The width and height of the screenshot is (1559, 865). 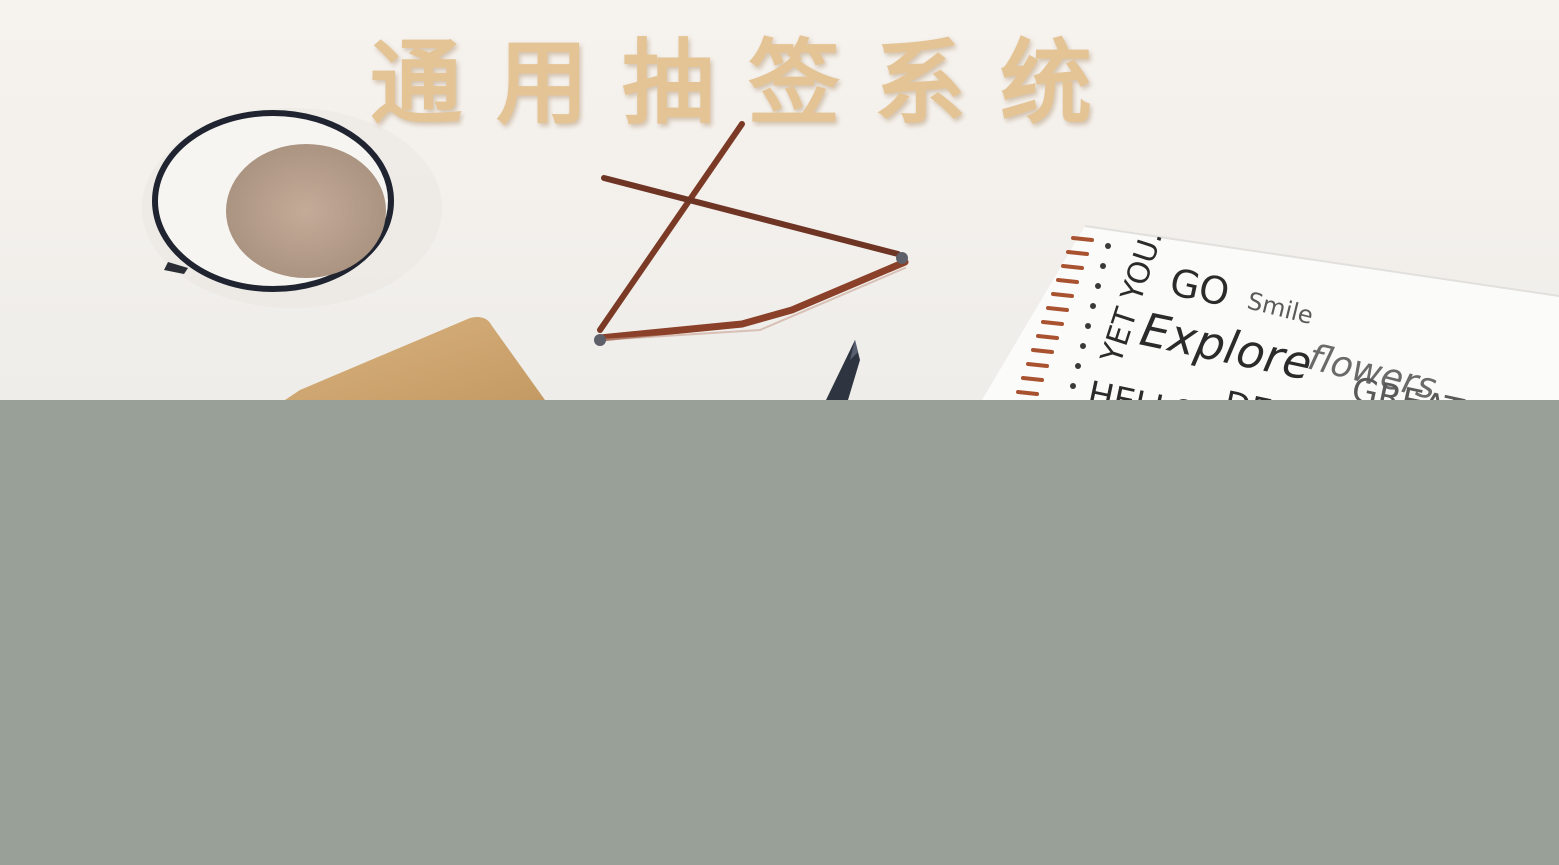 What do you see at coordinates (415, 358) in the screenshot?
I see `kraft-notebook-icon` at bounding box center [415, 358].